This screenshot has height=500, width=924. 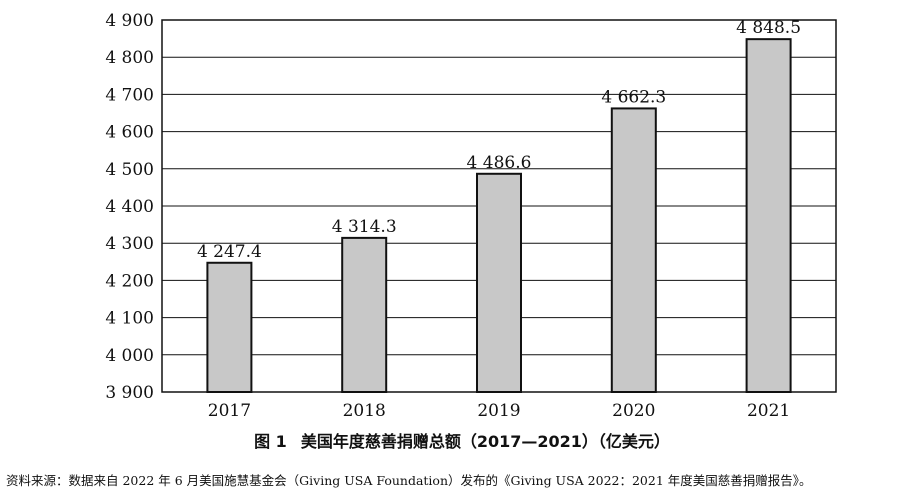 What do you see at coordinates (768, 216) in the screenshot?
I see `bar-2021` at bounding box center [768, 216].